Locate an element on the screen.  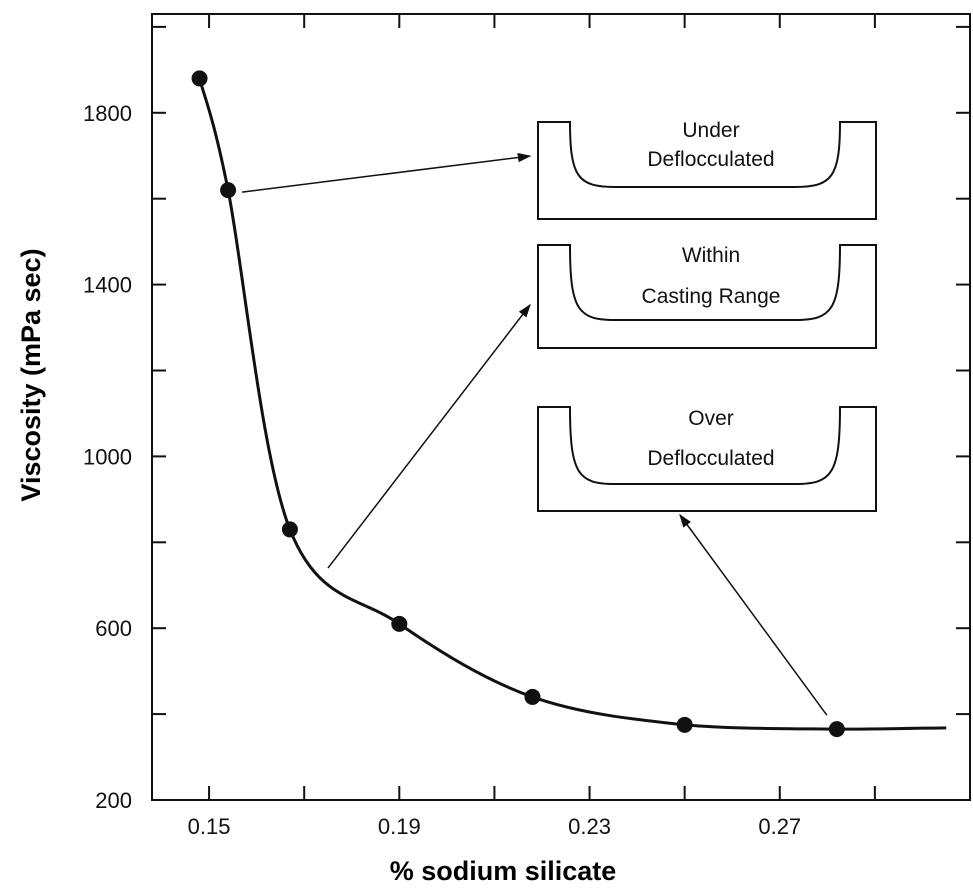
y-tick-label: 1400 is located at coordinates (107, 285).